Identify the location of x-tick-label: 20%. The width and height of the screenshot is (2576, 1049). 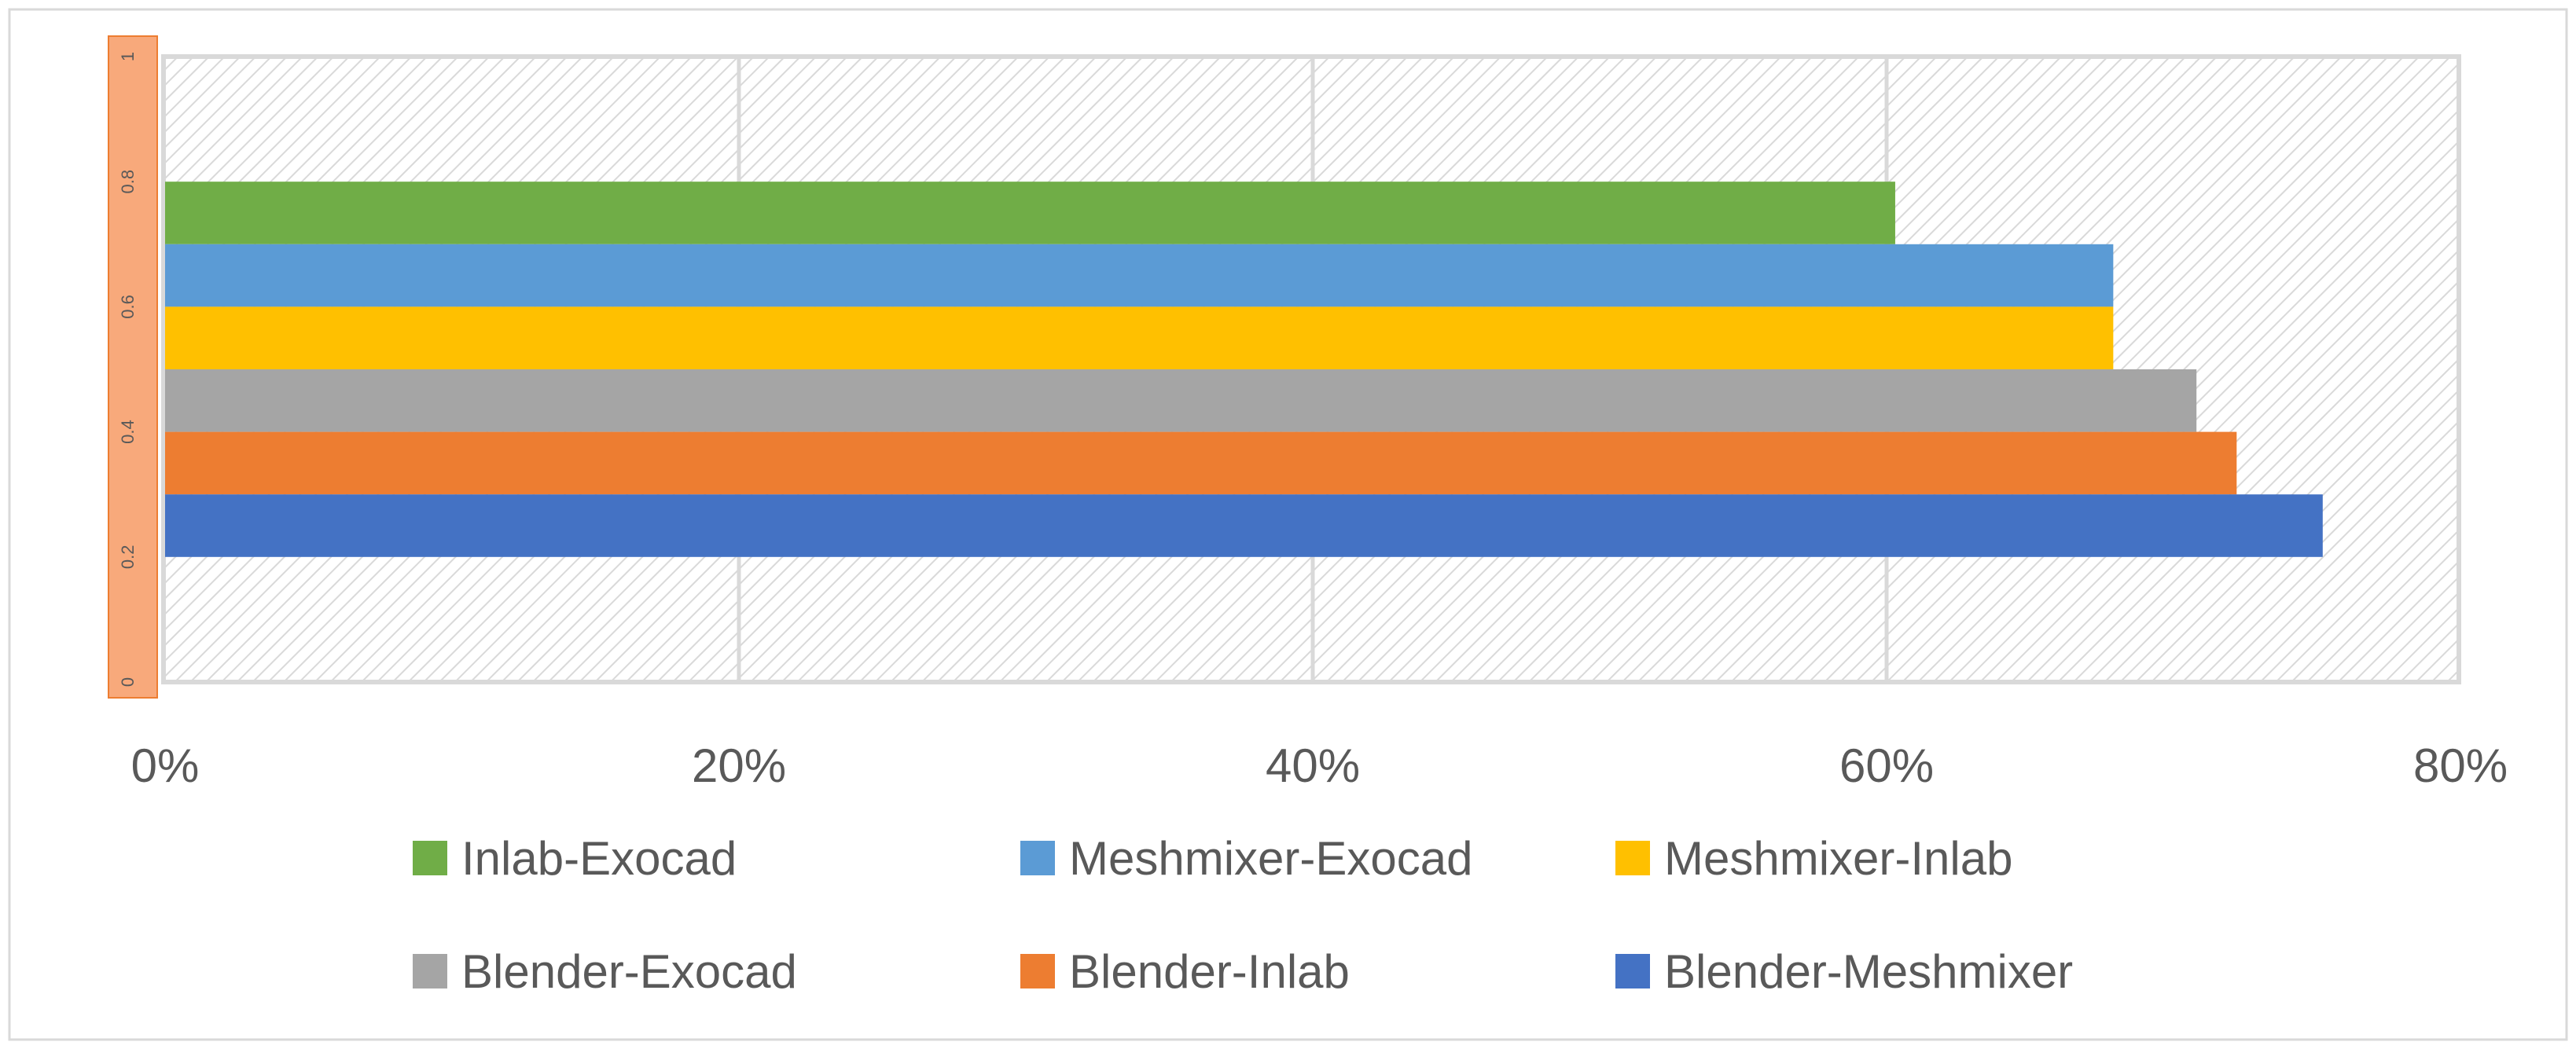
(739, 765).